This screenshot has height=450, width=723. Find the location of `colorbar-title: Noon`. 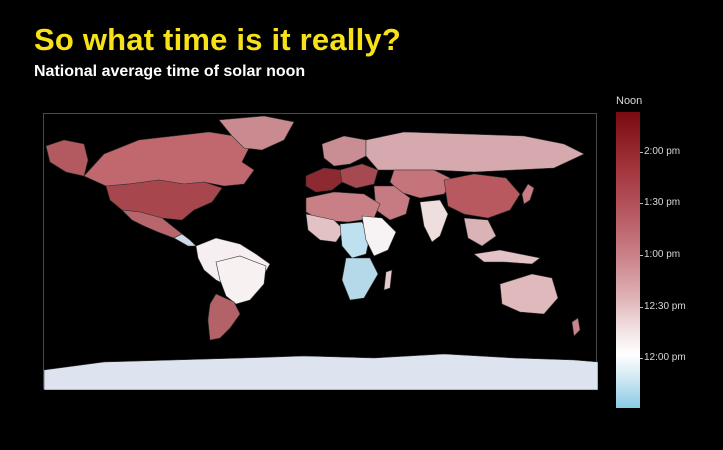

colorbar-title: Noon is located at coordinates (629, 101).